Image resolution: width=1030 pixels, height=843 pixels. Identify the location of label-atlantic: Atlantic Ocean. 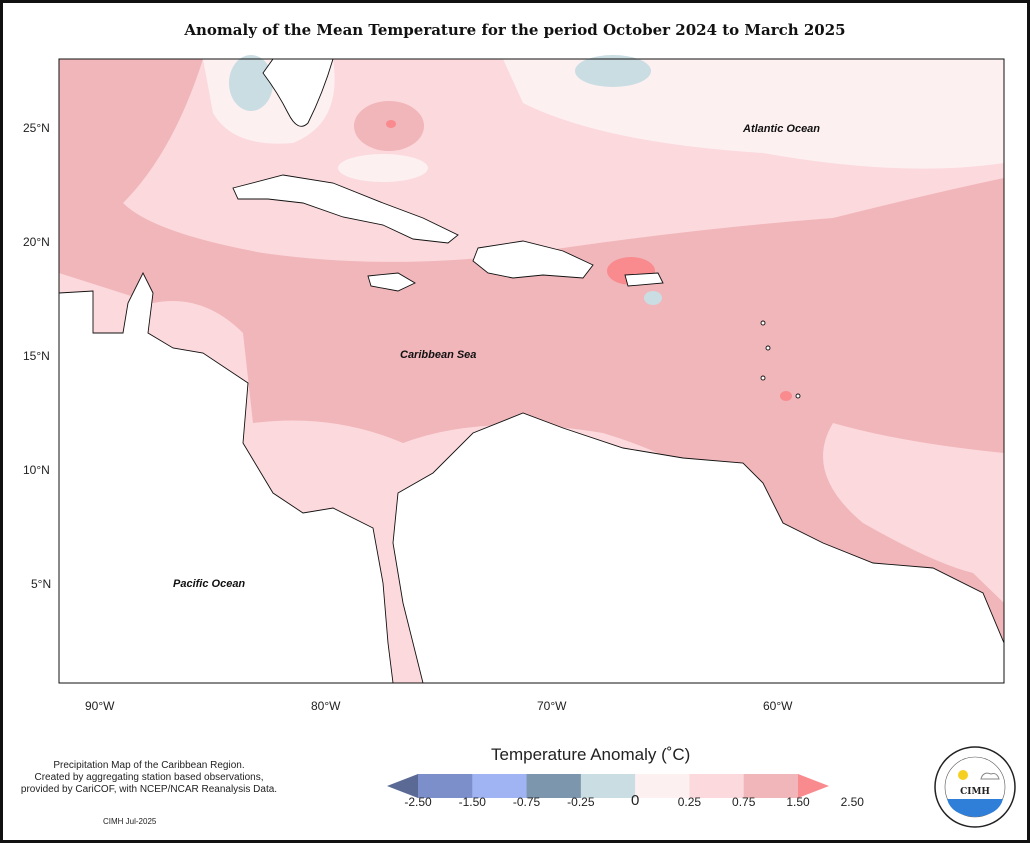
(782, 129).